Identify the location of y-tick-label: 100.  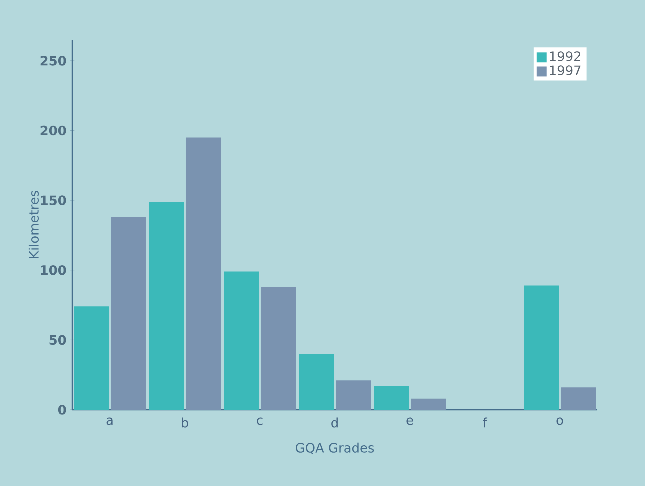
(53, 270).